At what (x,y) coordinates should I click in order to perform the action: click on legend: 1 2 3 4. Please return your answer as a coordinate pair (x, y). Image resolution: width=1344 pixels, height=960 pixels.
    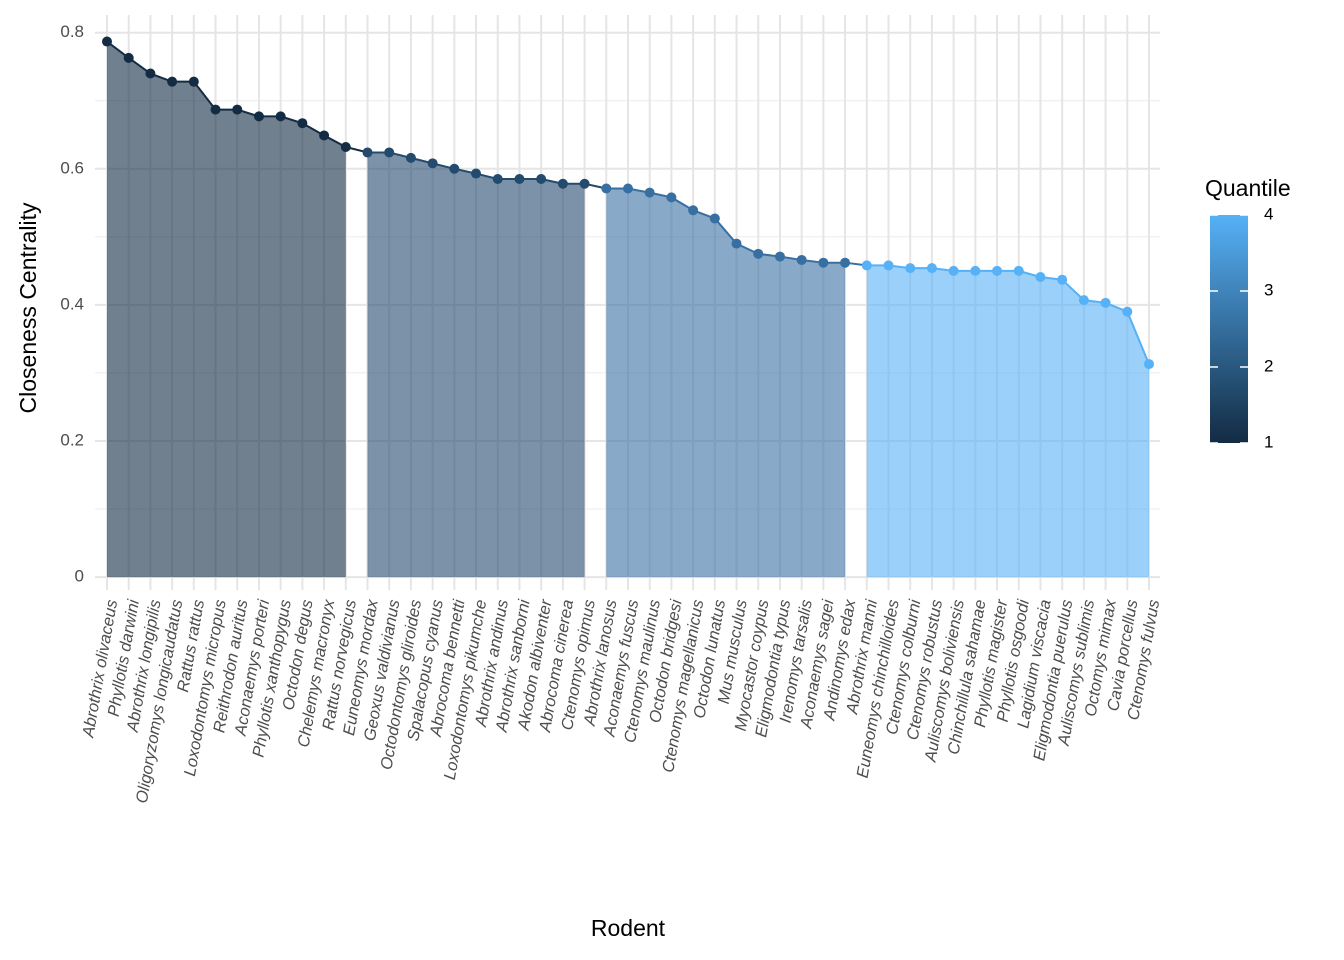
    Looking at the image, I should click on (1241, 327).